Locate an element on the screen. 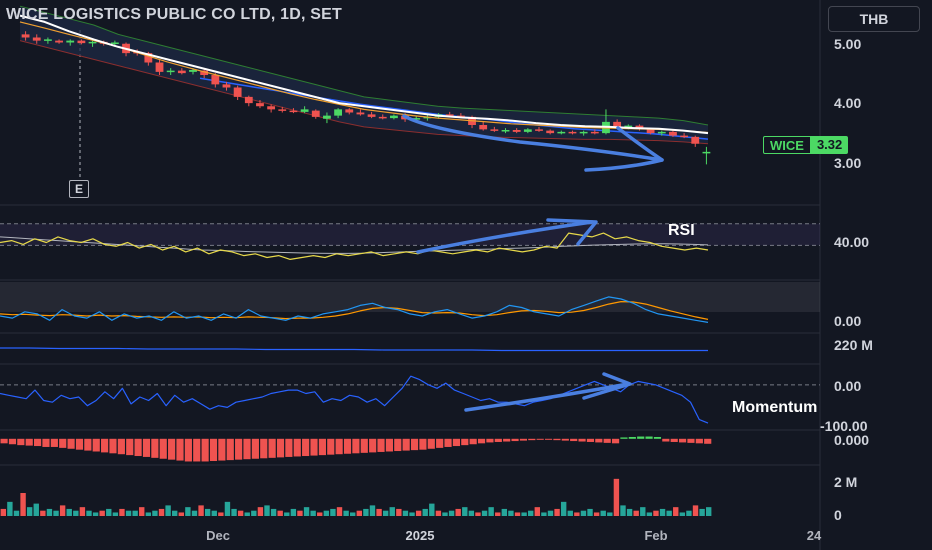  rsi-line is located at coordinates (354, 246).